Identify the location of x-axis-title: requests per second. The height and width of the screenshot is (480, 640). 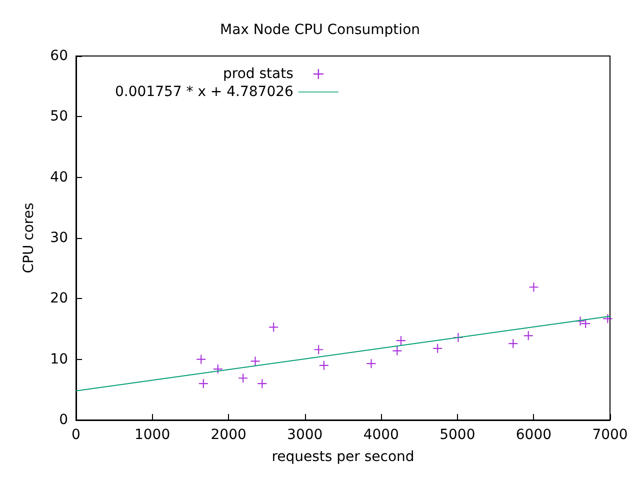
(343, 457).